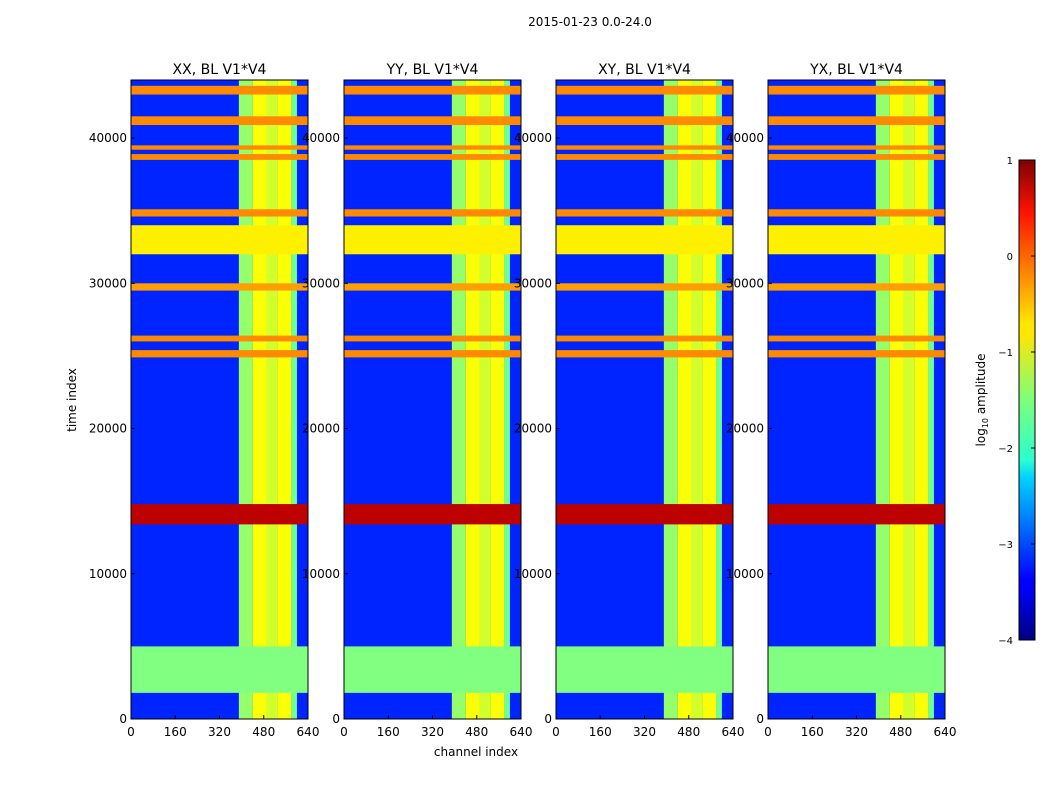 The image size is (1050, 800). Describe the element at coordinates (72, 400) in the screenshot. I see `y-axis-label: time index` at that location.